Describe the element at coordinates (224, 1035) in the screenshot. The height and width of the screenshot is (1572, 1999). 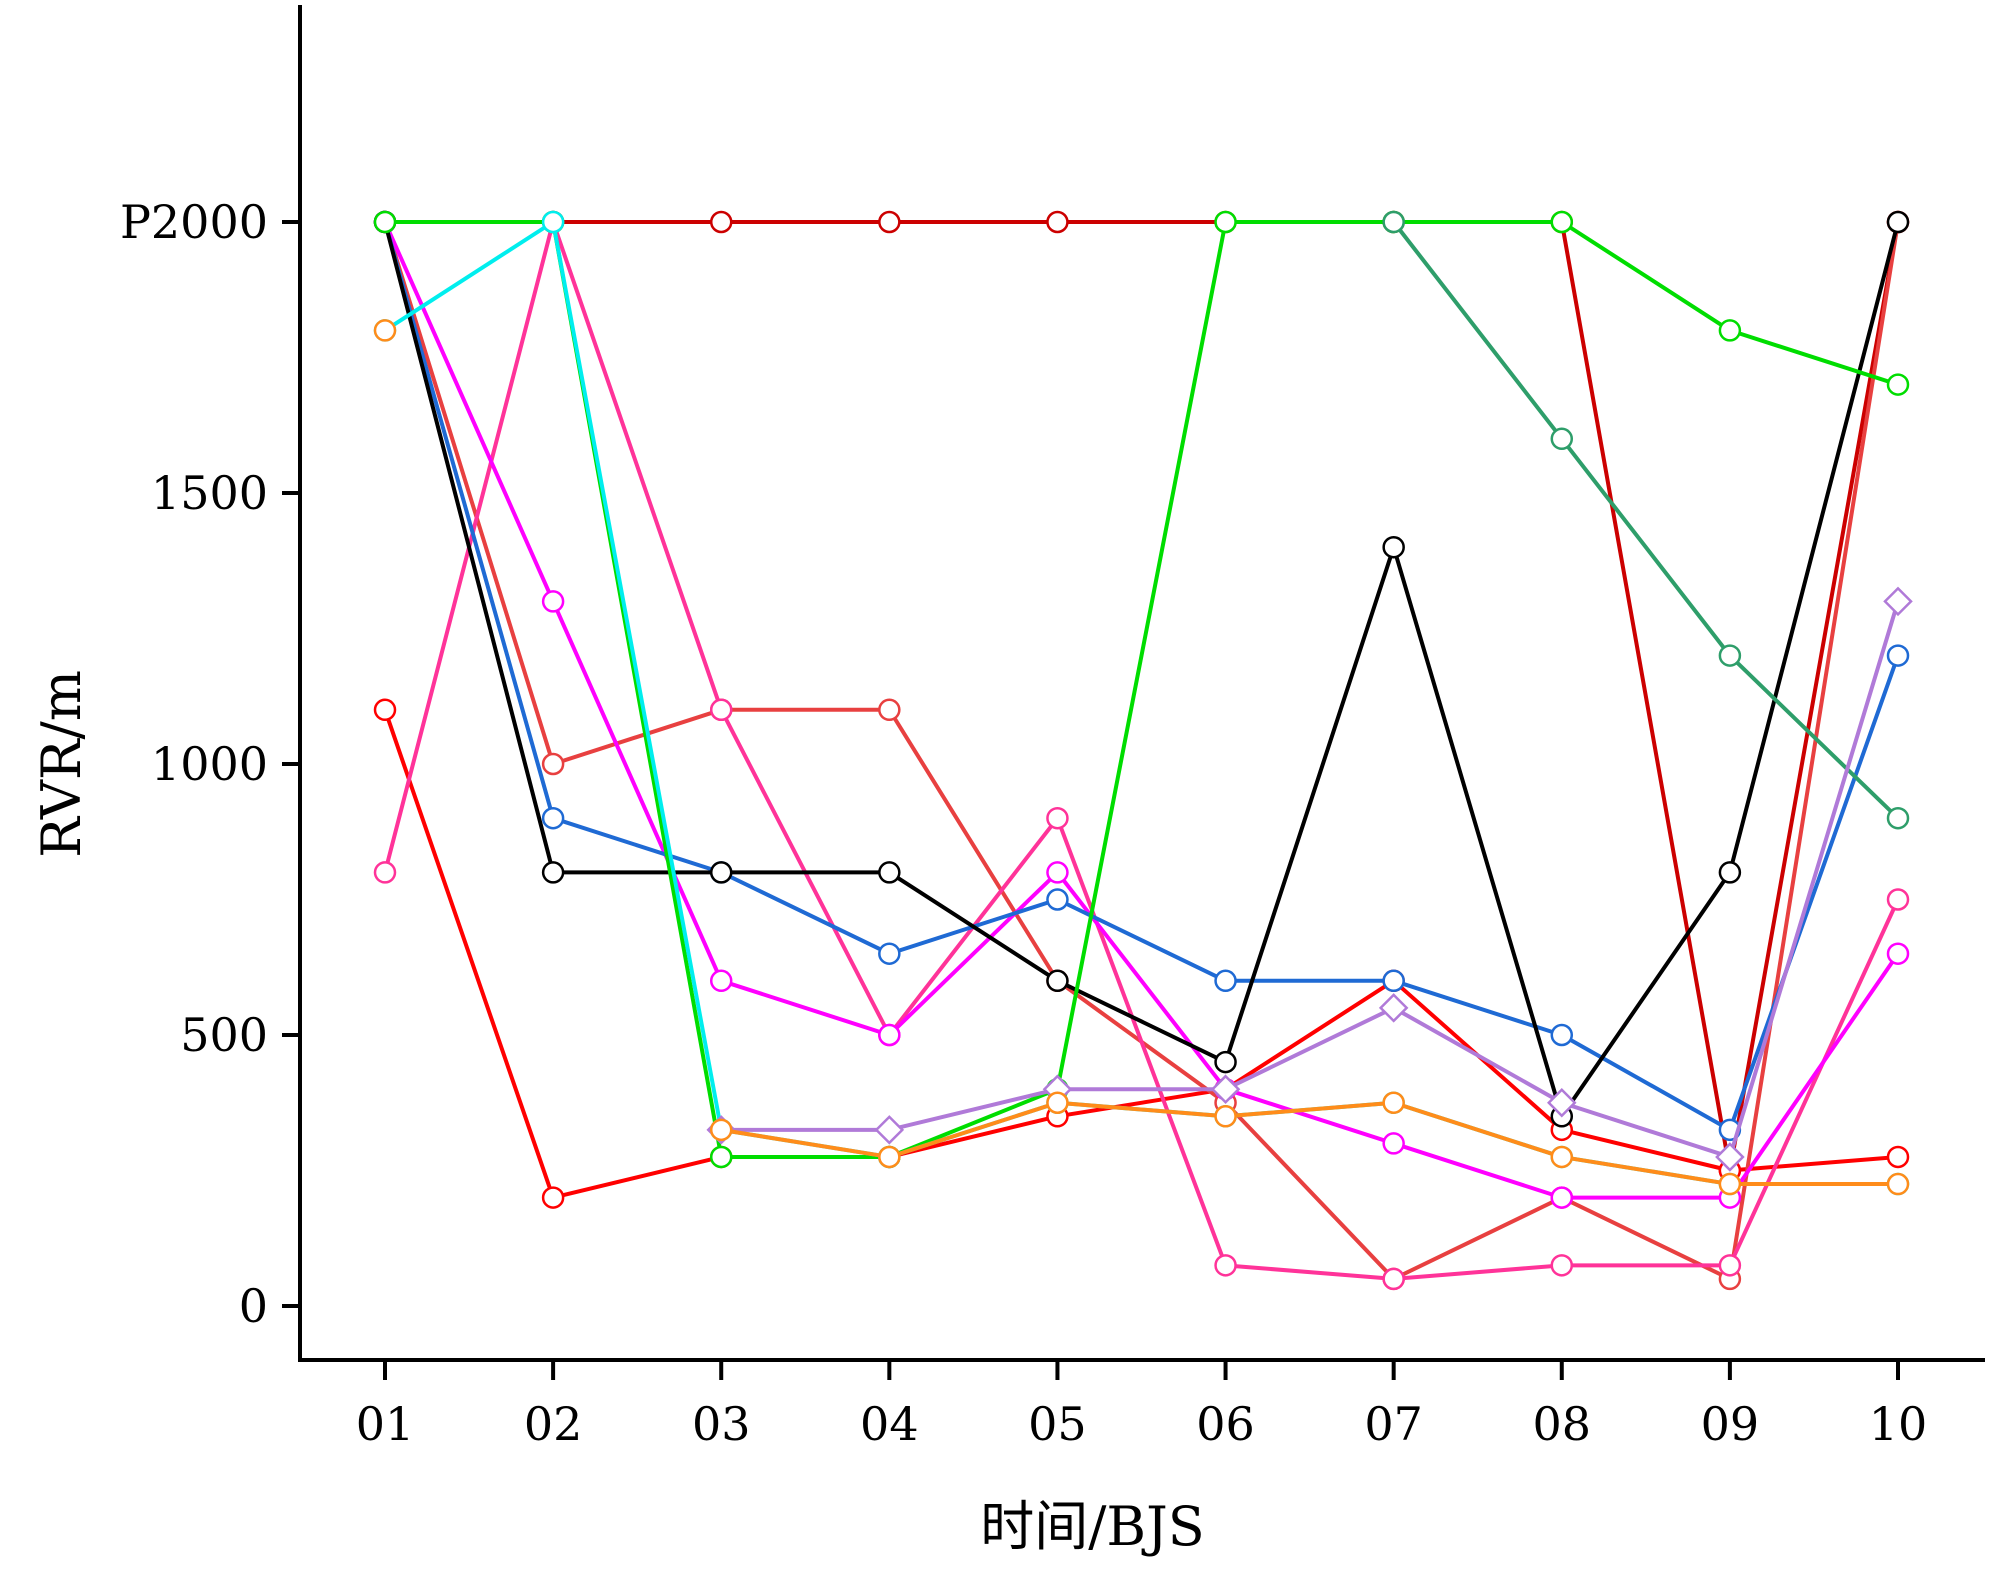
I see `y-tick-label: 500` at that location.